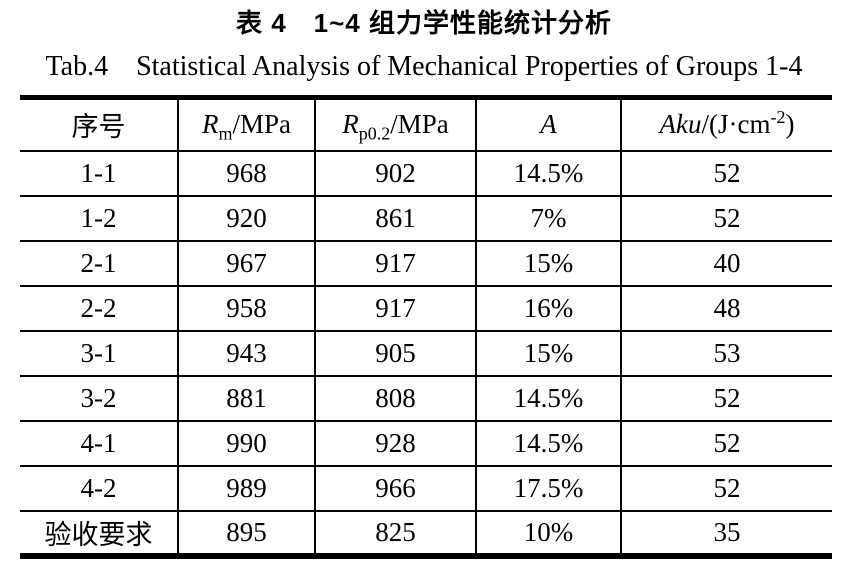  I want to click on table-row: 验收要求 895 825 10% 35, so click(426, 533).